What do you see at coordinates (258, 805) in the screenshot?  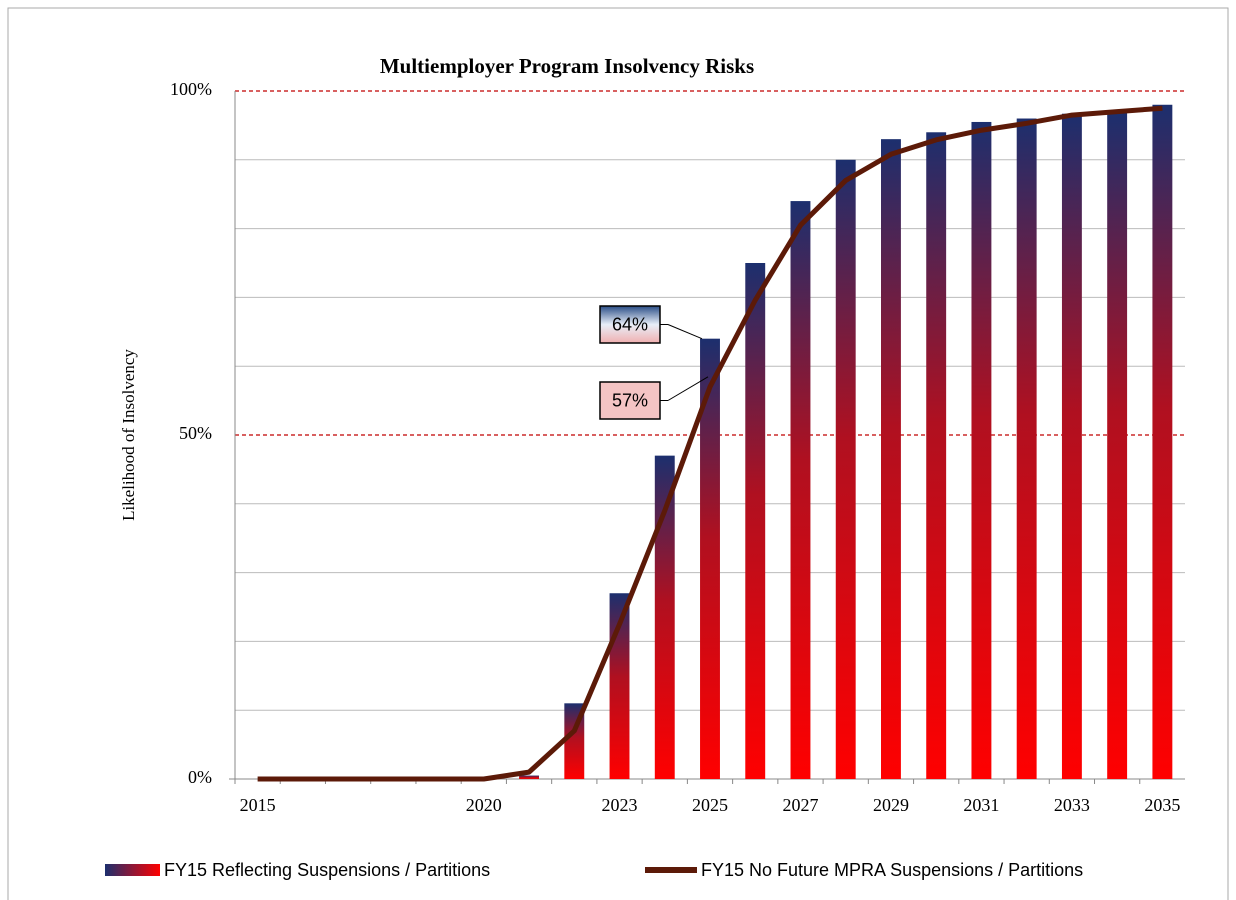 I see `x-tick-label: 2015` at bounding box center [258, 805].